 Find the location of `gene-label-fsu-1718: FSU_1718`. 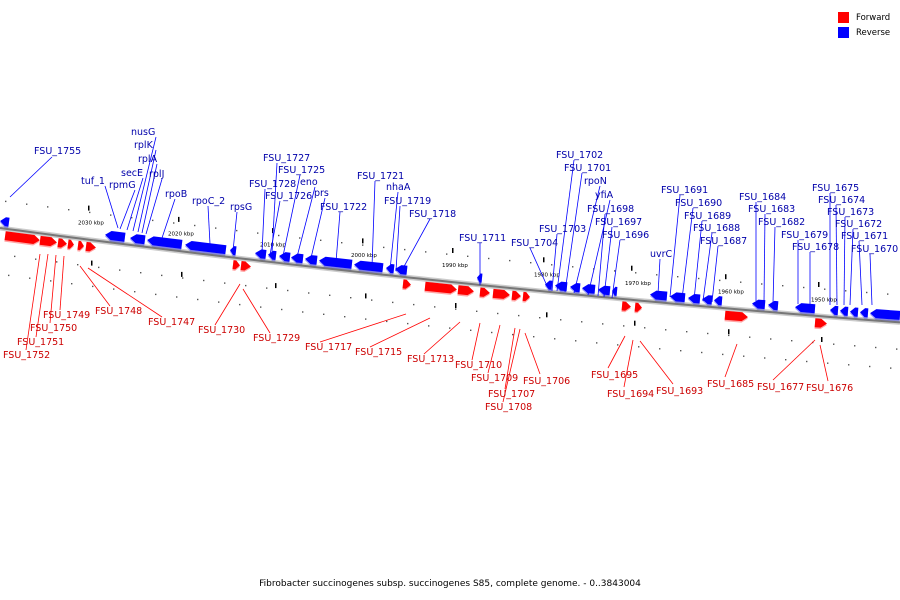

gene-label-fsu-1718: FSU_1718 is located at coordinates (432, 214).